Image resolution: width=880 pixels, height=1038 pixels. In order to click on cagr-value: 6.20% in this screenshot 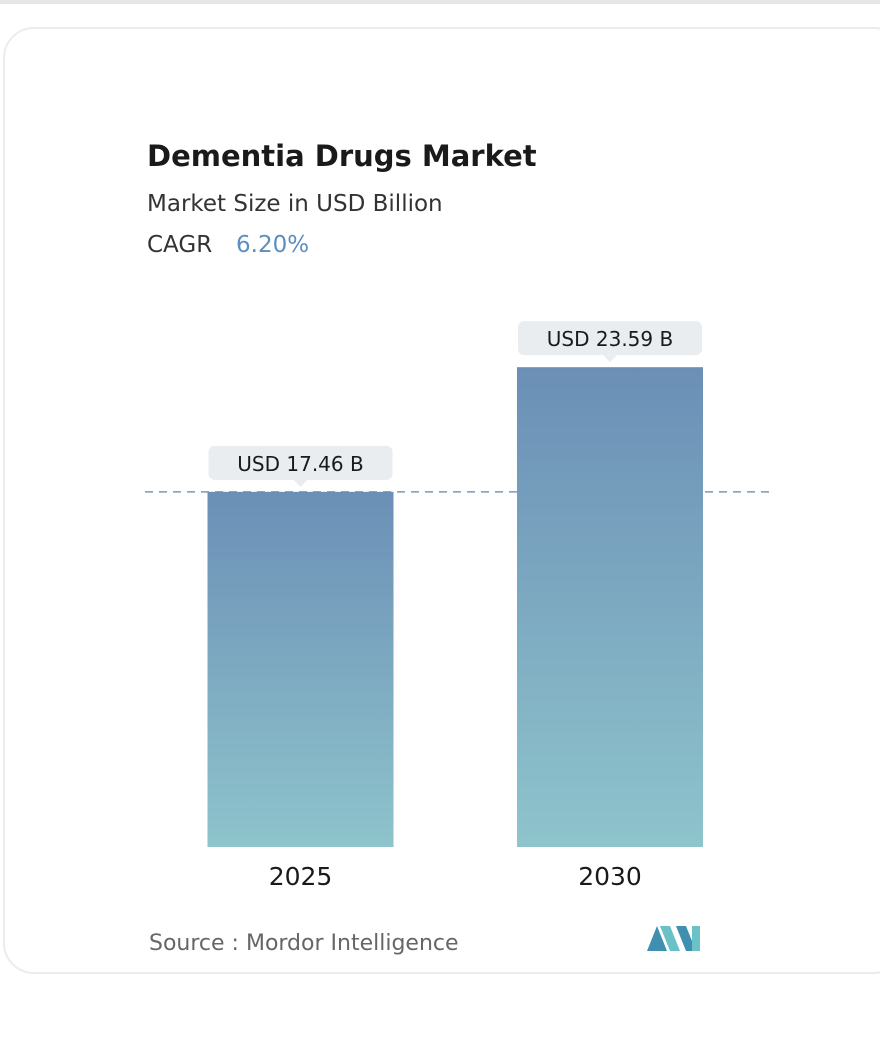, I will do `click(272, 245)`.